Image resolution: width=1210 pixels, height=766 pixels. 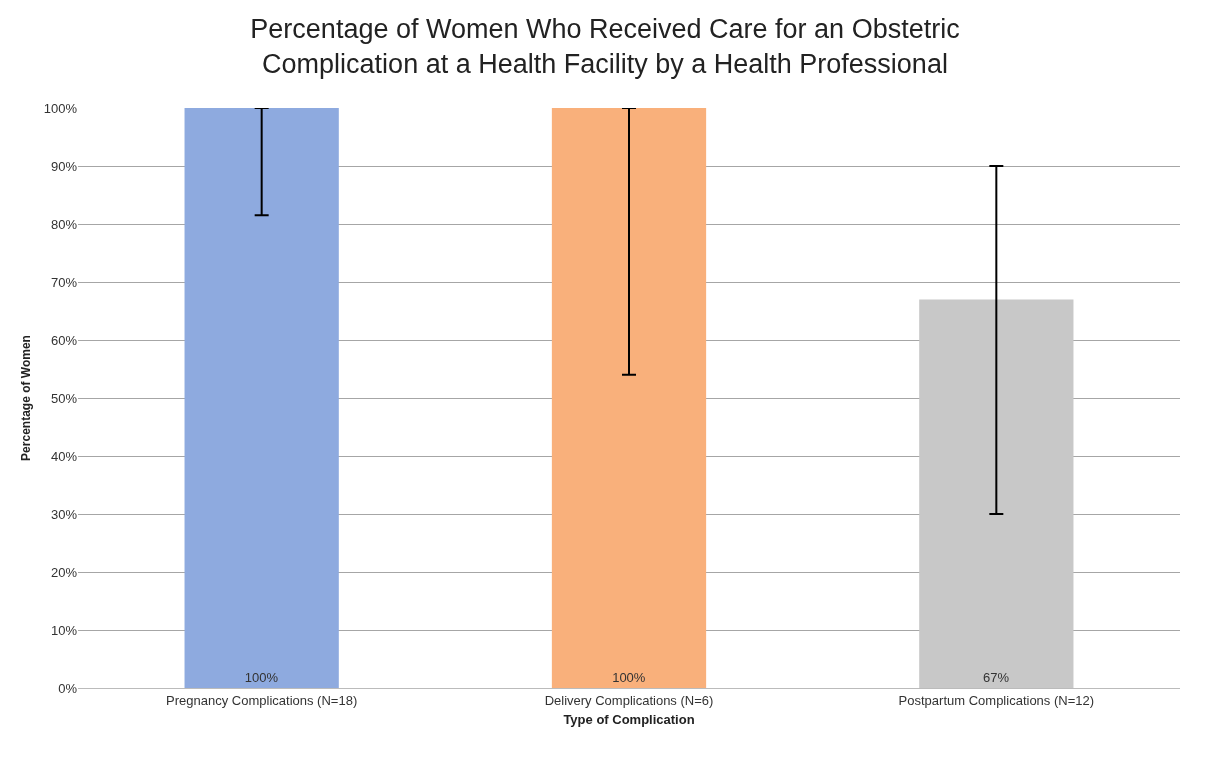 What do you see at coordinates (64, 224) in the screenshot?
I see `y-tick-label: 80%` at bounding box center [64, 224].